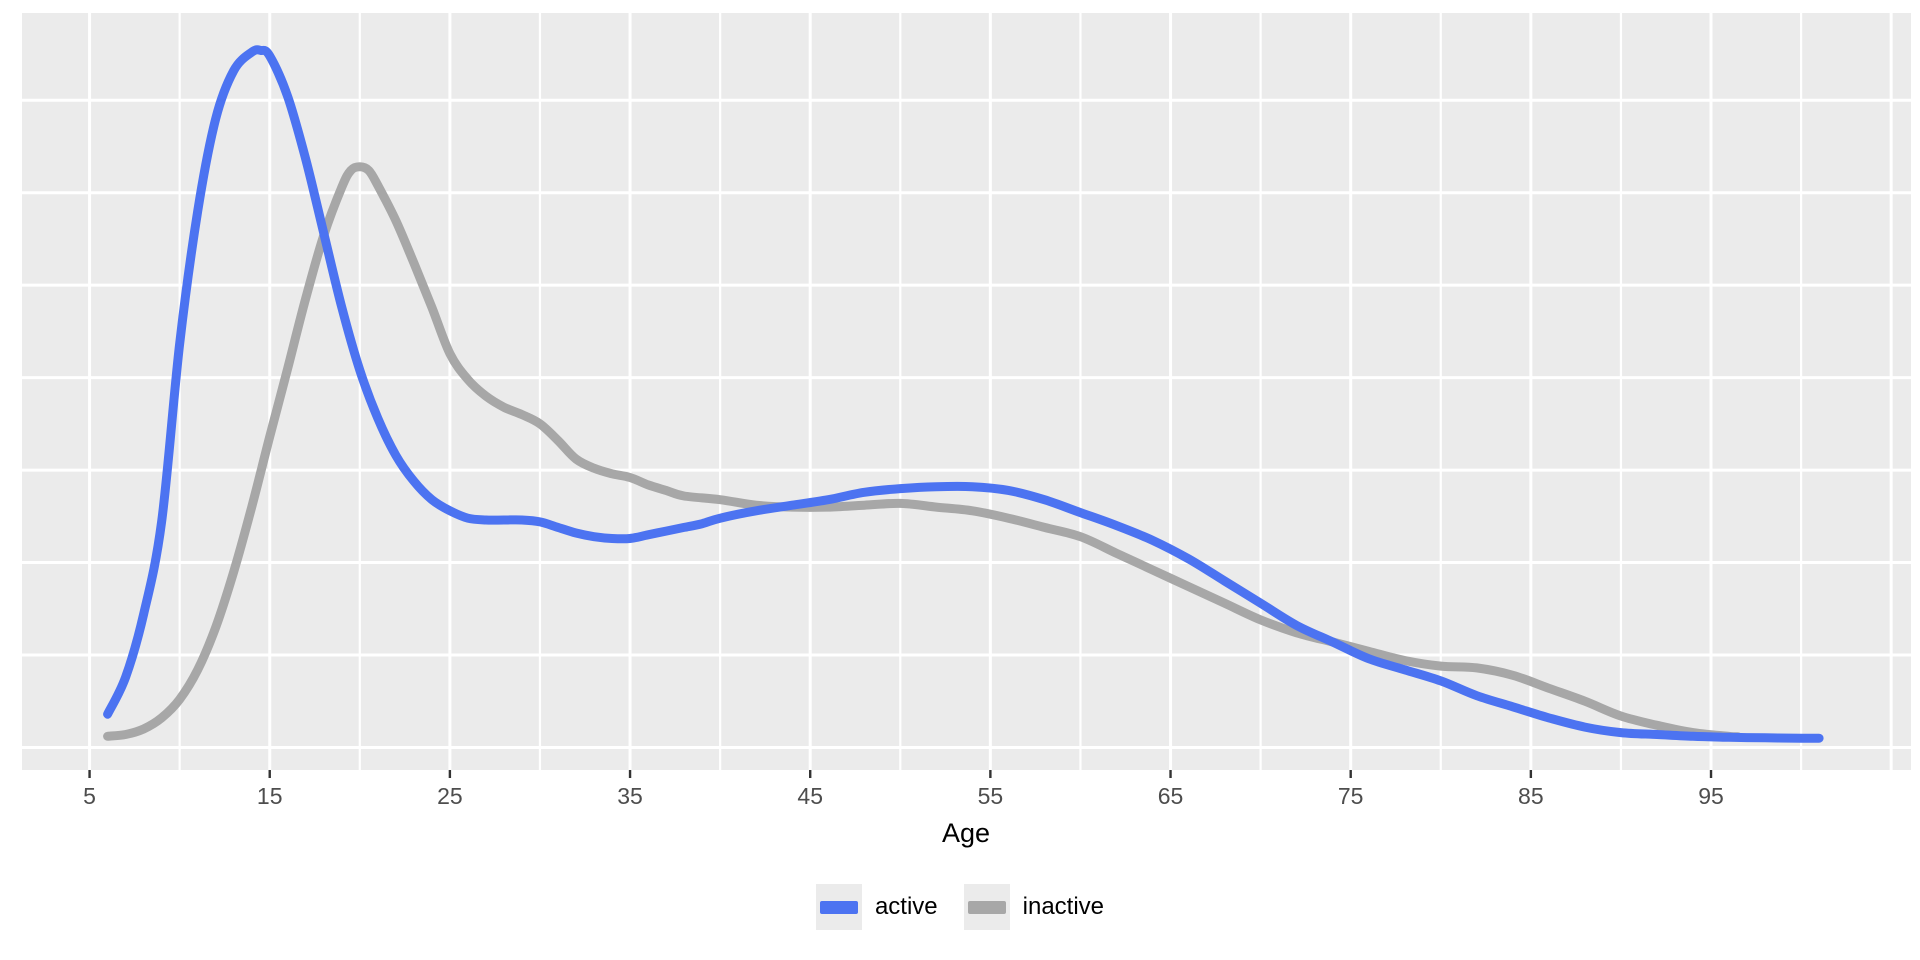  Describe the element at coordinates (1351, 796) in the screenshot. I see `x-tick-label: 75` at that location.